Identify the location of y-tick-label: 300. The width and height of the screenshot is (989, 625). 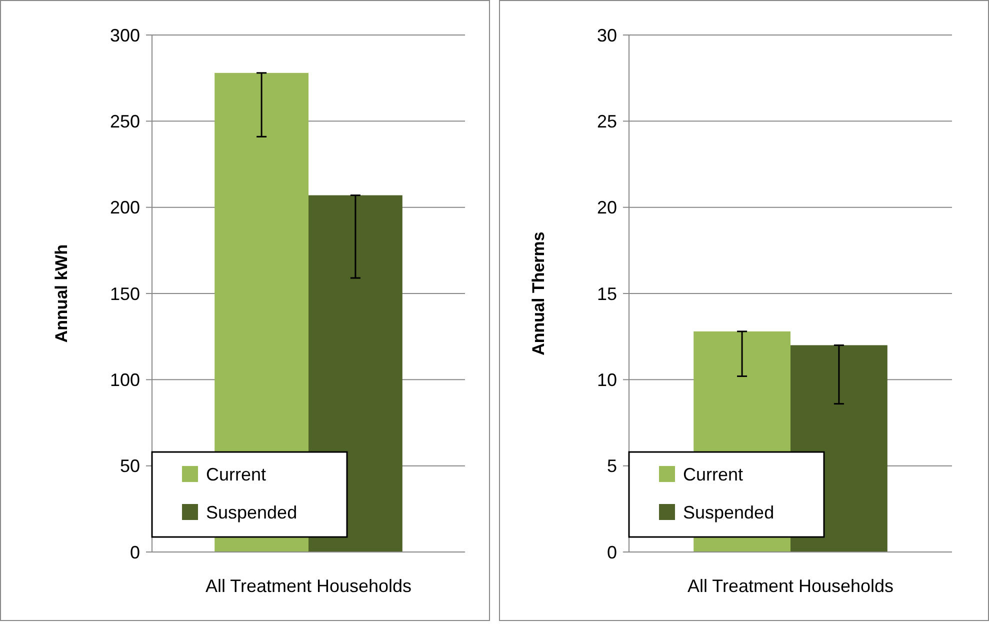
(125, 35).